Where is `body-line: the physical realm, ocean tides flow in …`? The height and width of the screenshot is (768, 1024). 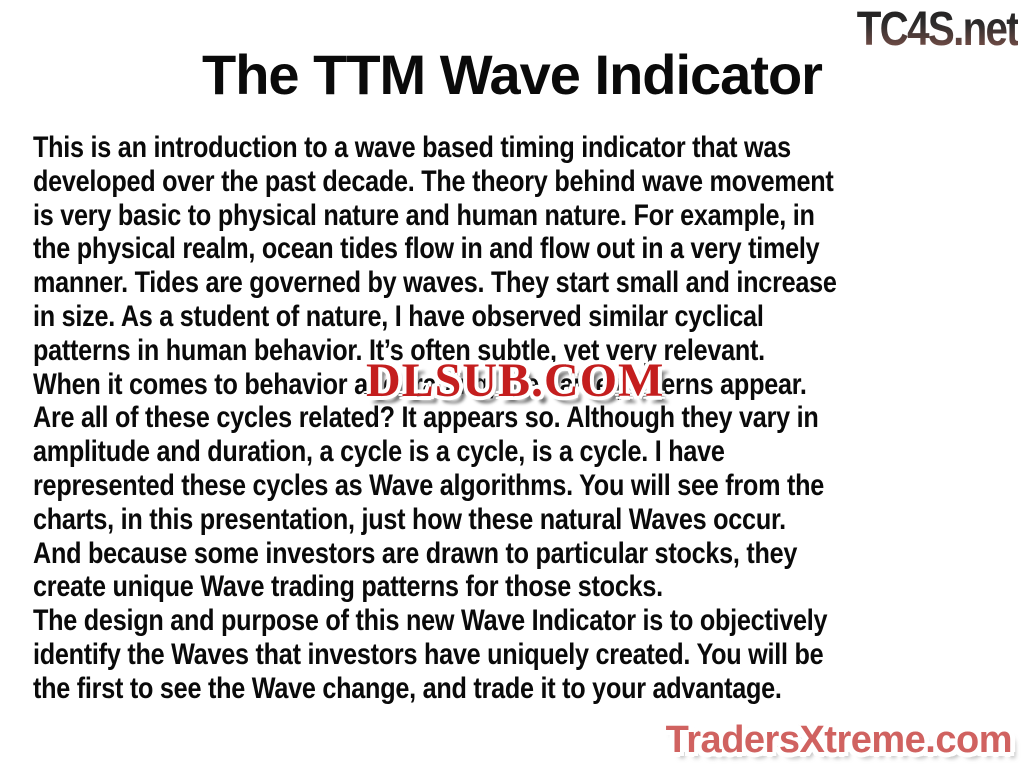
body-line: the physical realm, ocean tides flow in … is located at coordinates (426, 249).